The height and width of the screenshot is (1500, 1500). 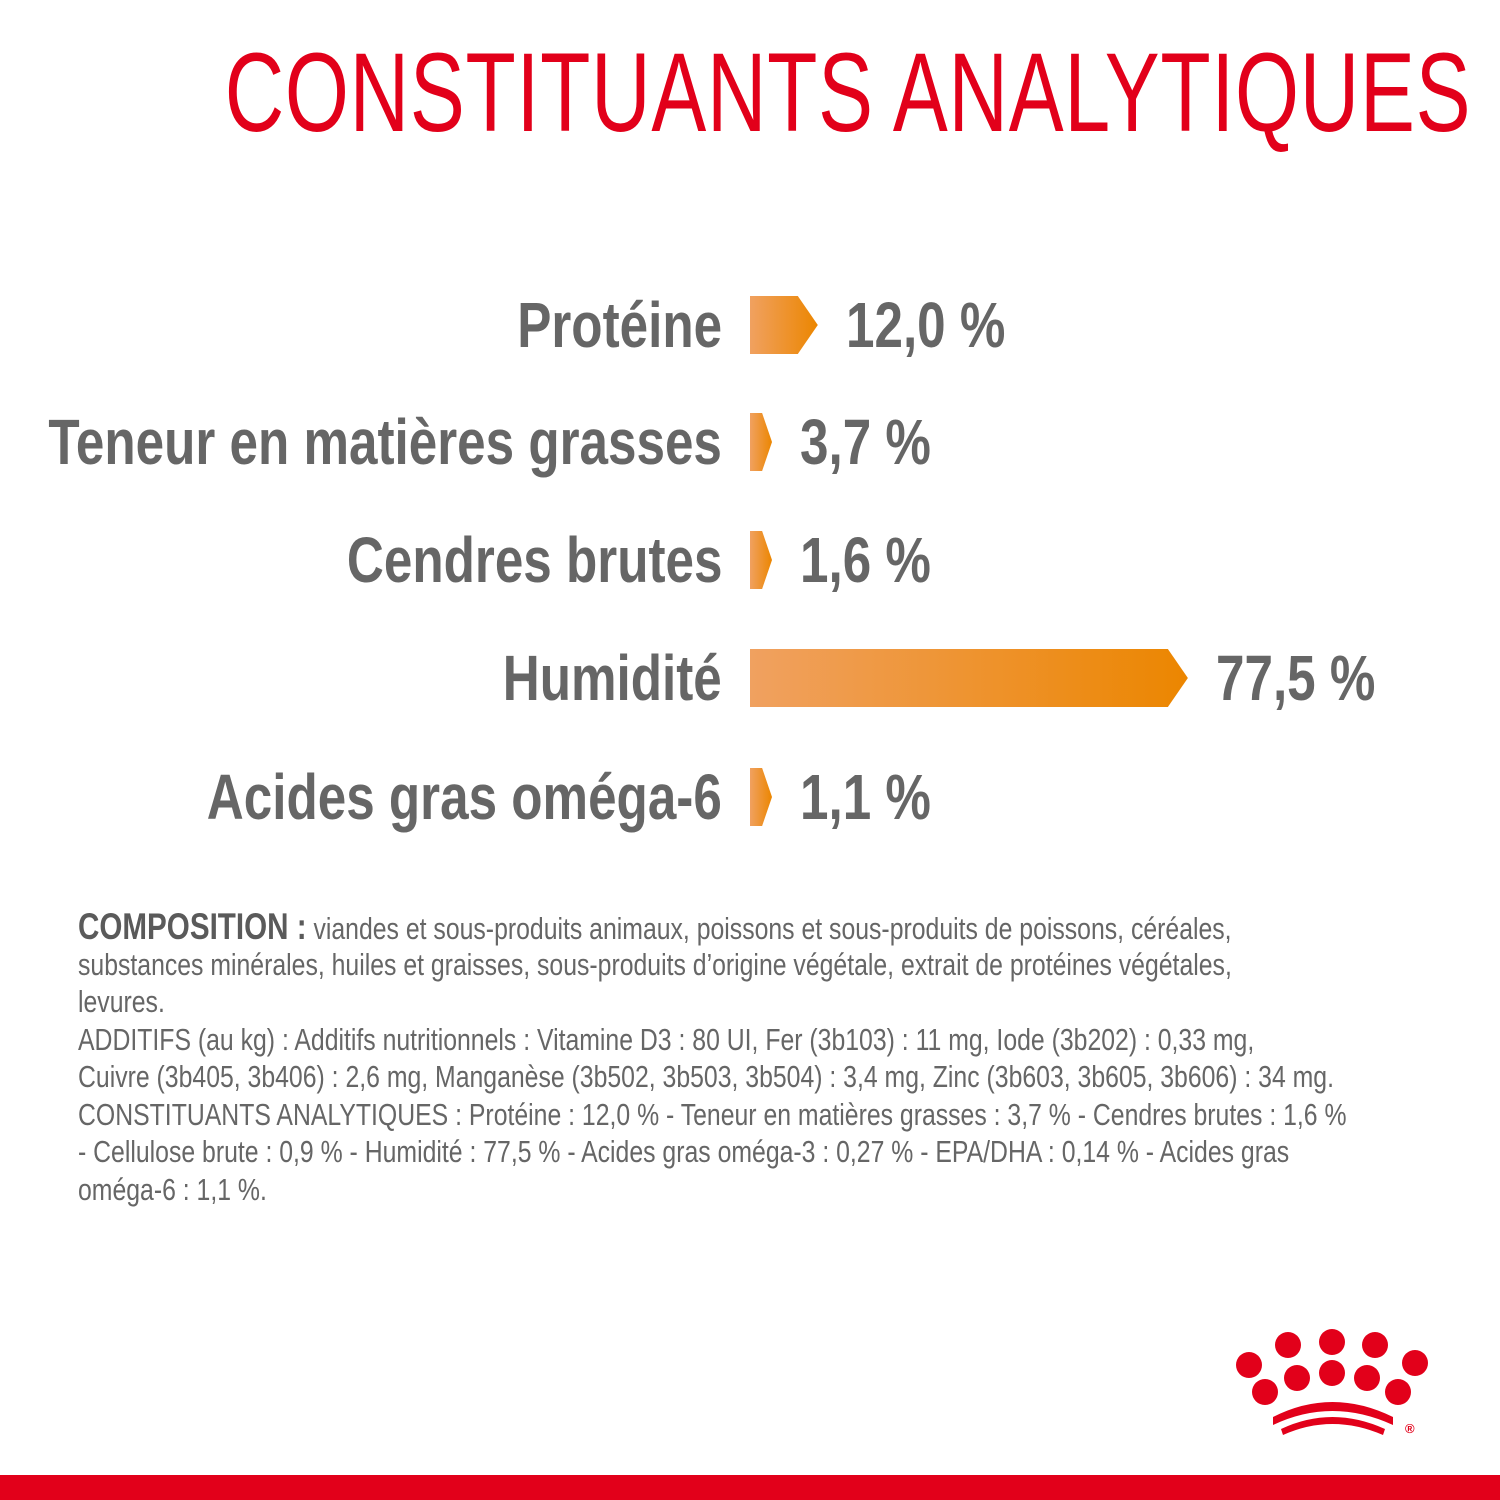 I want to click on value-label: 1,6 %, so click(x=865, y=560).